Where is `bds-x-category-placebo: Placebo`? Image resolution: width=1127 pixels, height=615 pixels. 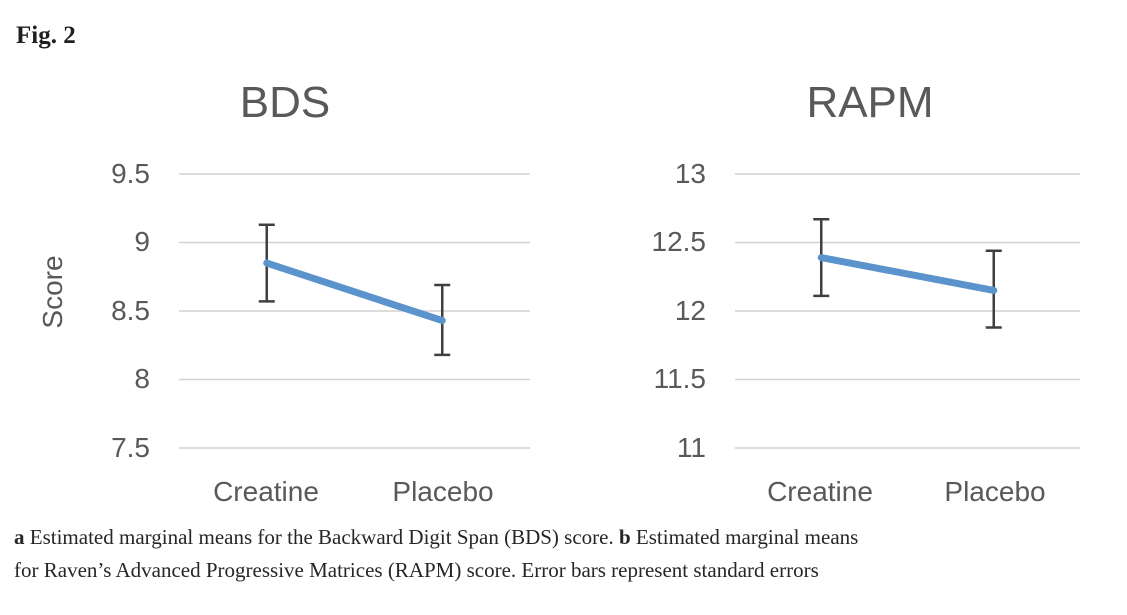 bds-x-category-placebo: Placebo is located at coordinates (443, 491).